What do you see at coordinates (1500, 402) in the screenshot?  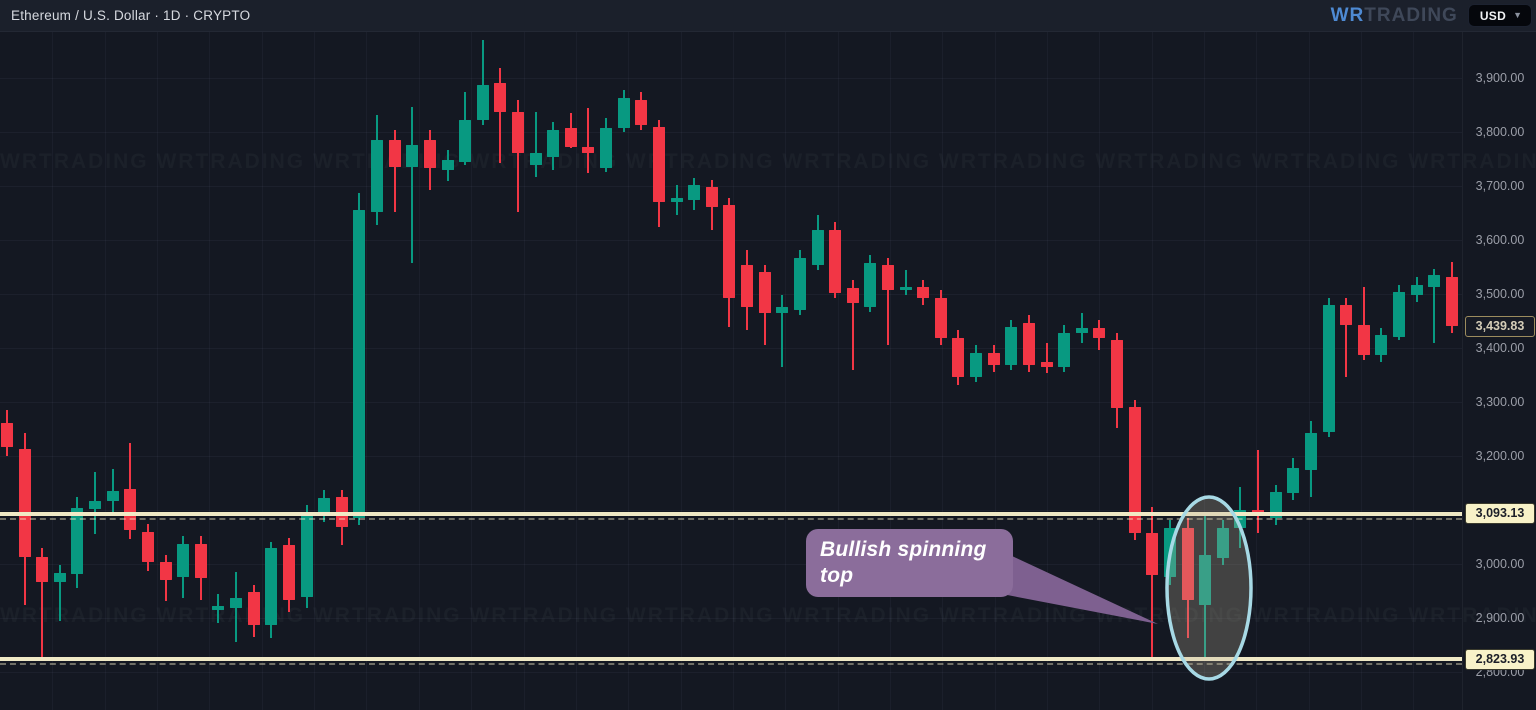 I see `price-axis-label: 3,300.00` at bounding box center [1500, 402].